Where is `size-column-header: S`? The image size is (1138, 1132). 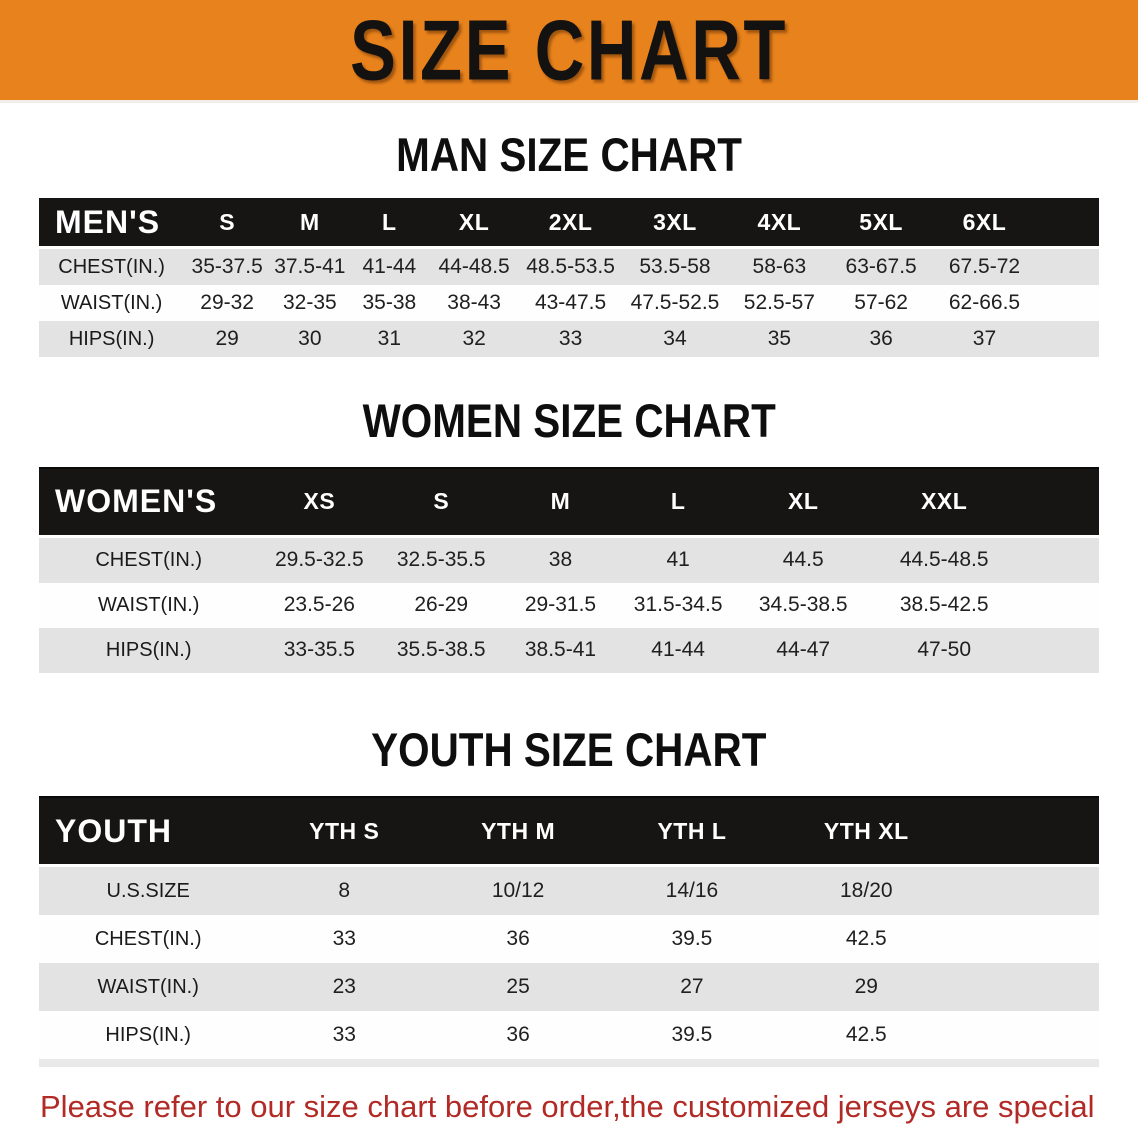 size-column-header: S is located at coordinates (441, 502).